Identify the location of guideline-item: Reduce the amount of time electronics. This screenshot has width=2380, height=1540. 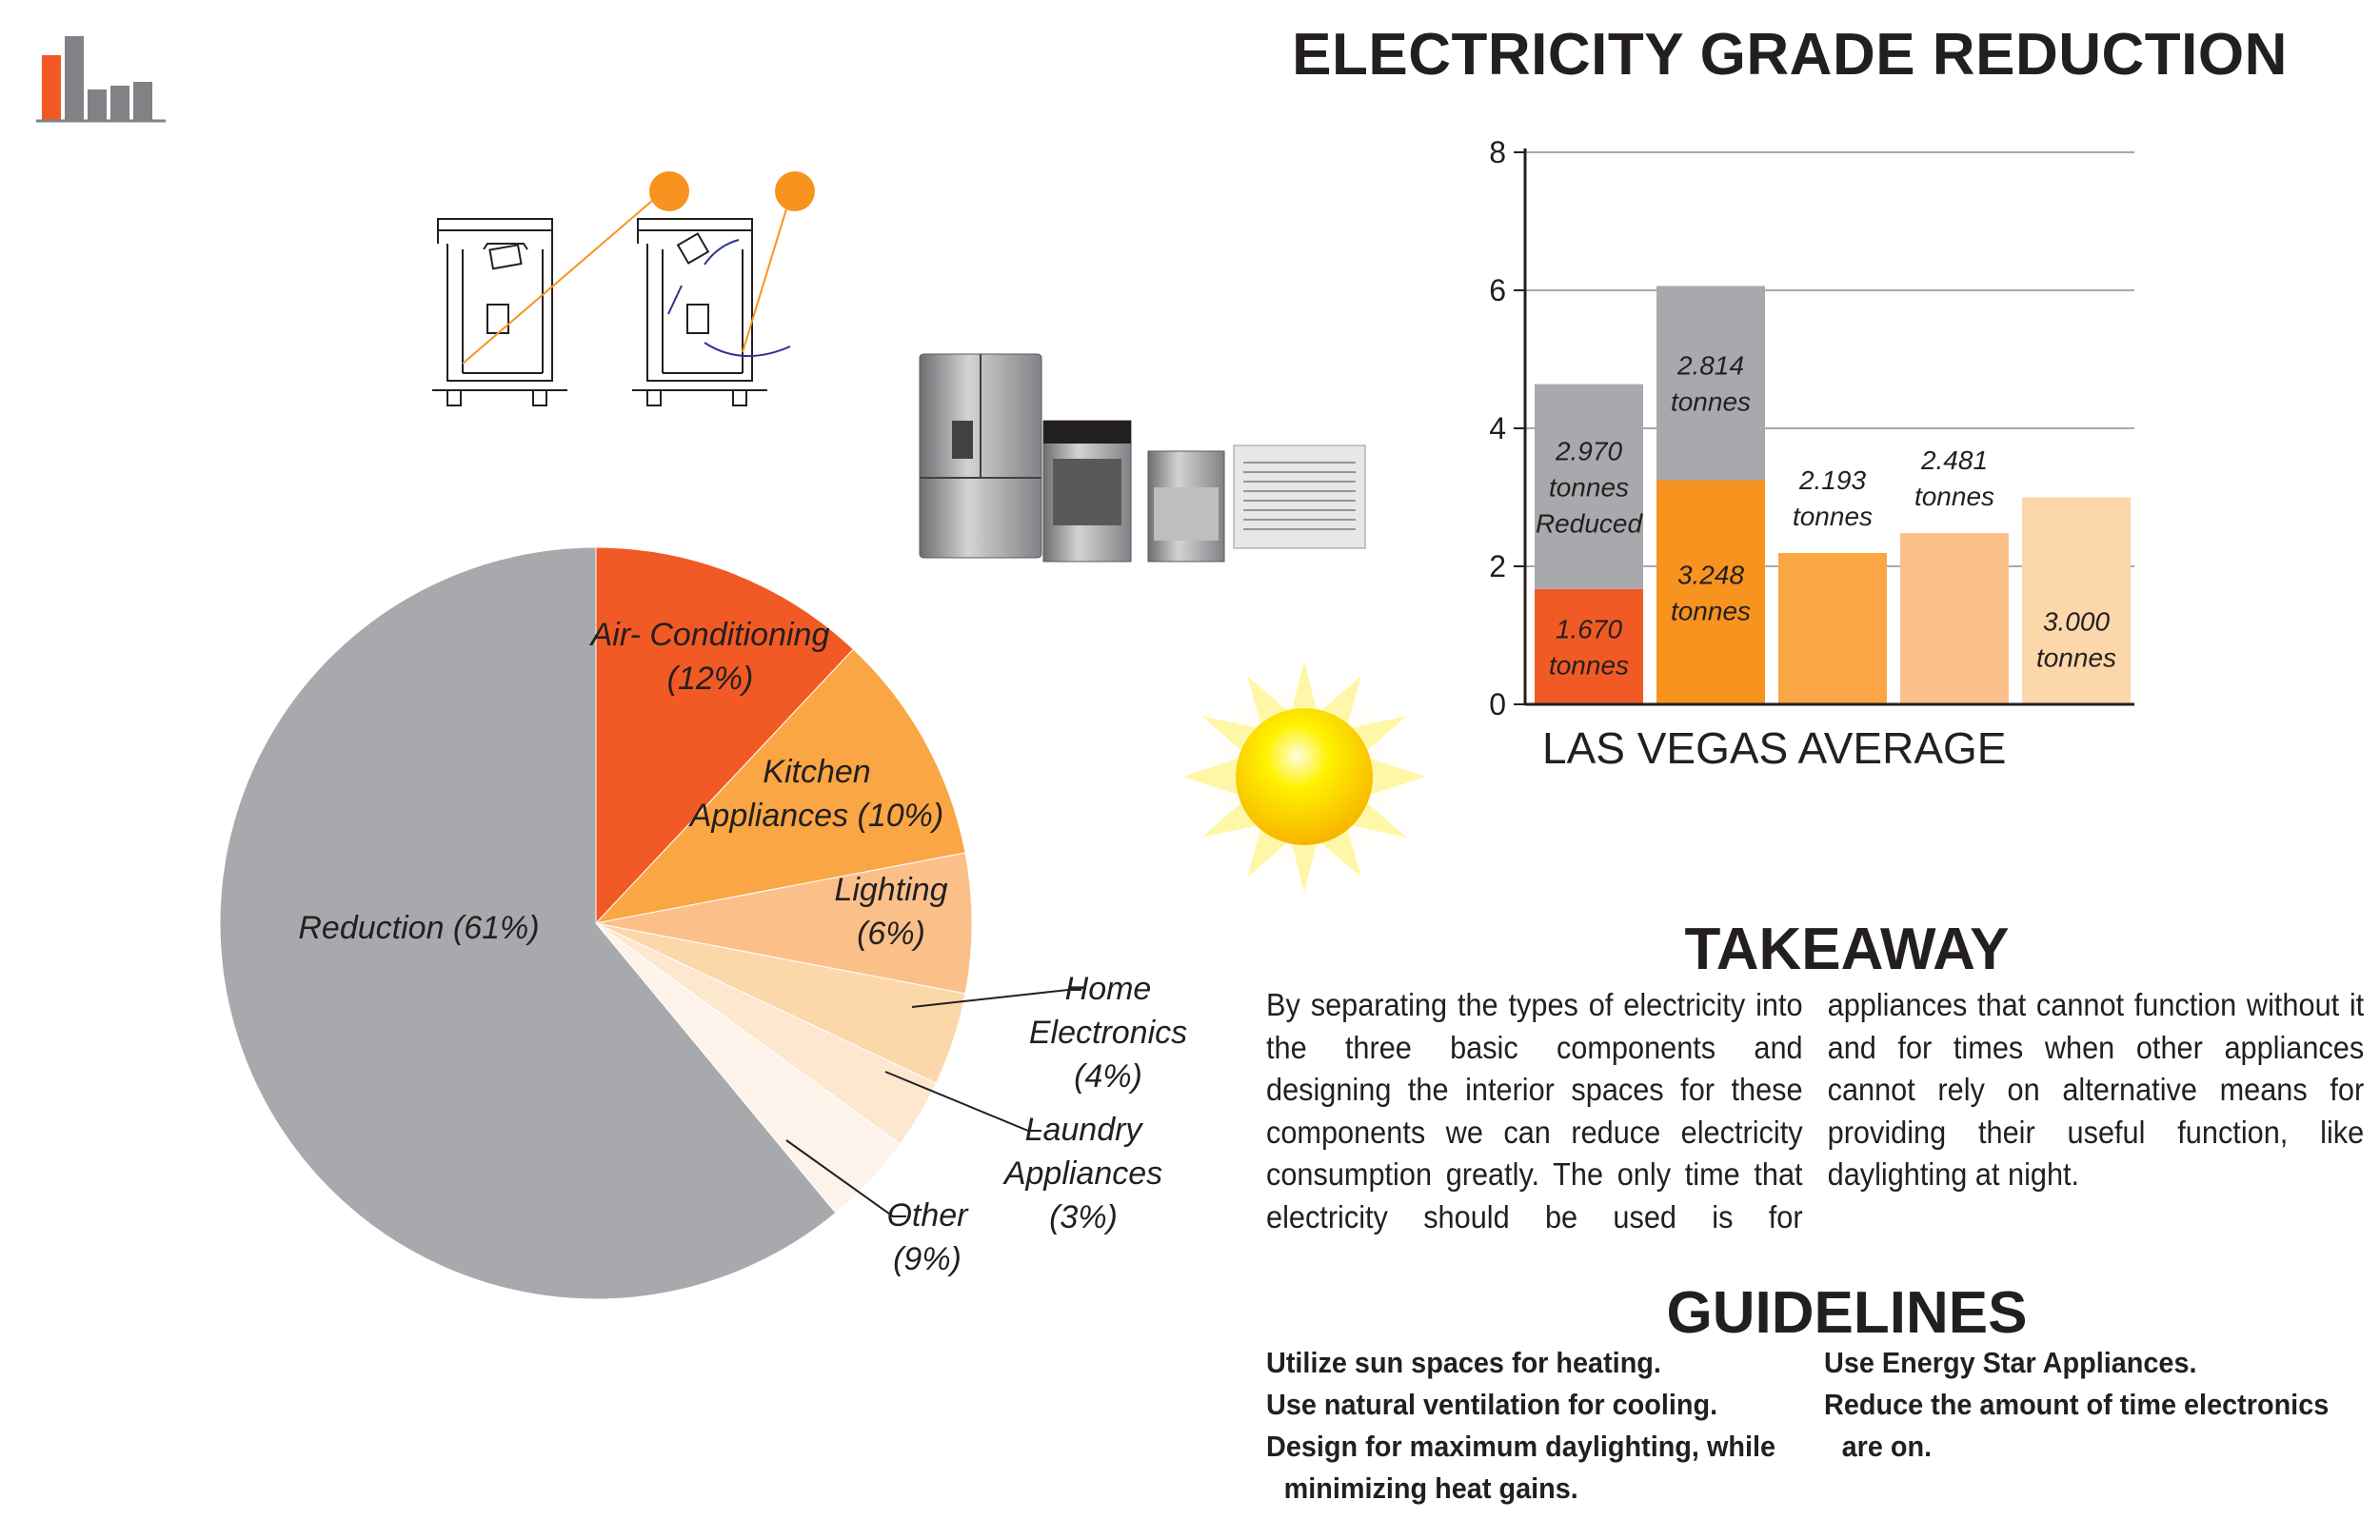
(2077, 1404).